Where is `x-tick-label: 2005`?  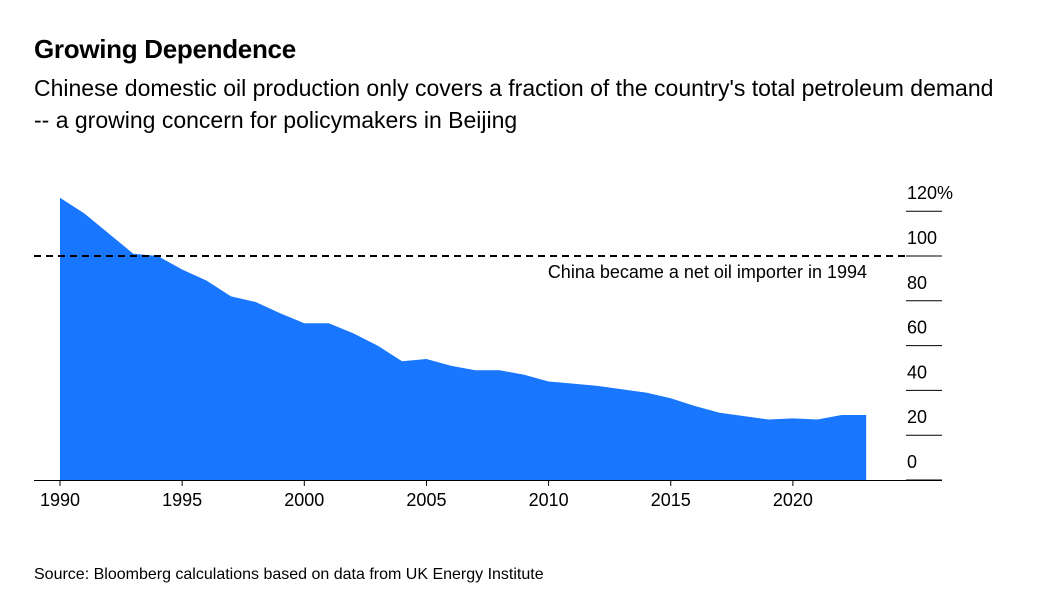
x-tick-label: 2005 is located at coordinates (426, 500).